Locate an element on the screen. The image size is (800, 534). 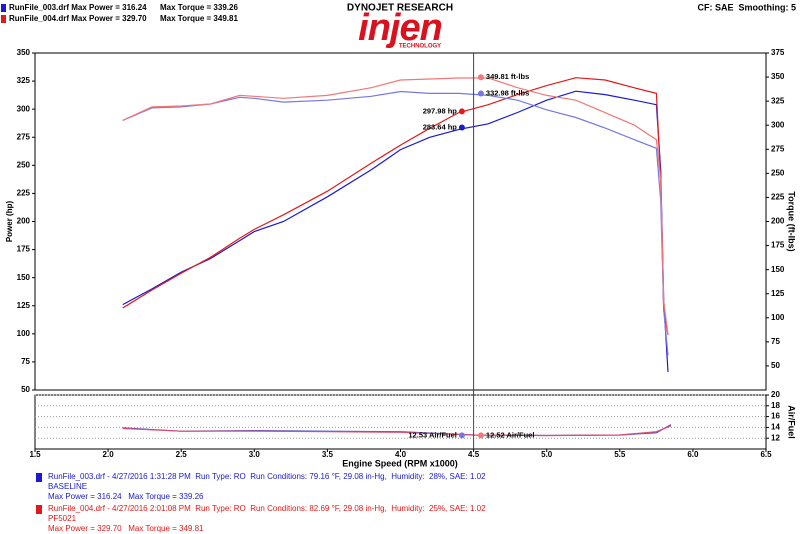
x-tick-label: 5.5 is located at coordinates (620, 454).